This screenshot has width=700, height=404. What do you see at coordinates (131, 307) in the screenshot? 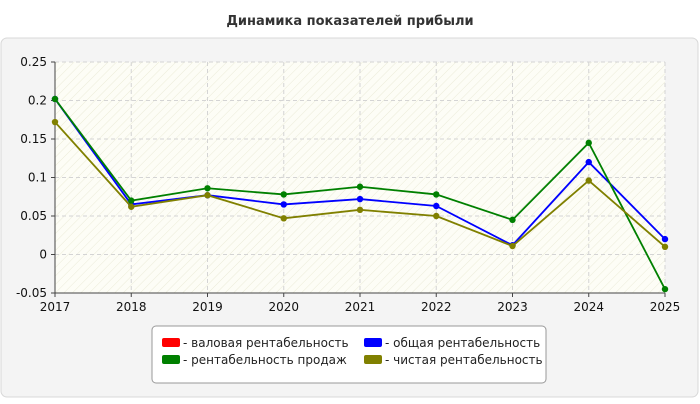
I see `x-tick-label: 2018` at bounding box center [131, 307].